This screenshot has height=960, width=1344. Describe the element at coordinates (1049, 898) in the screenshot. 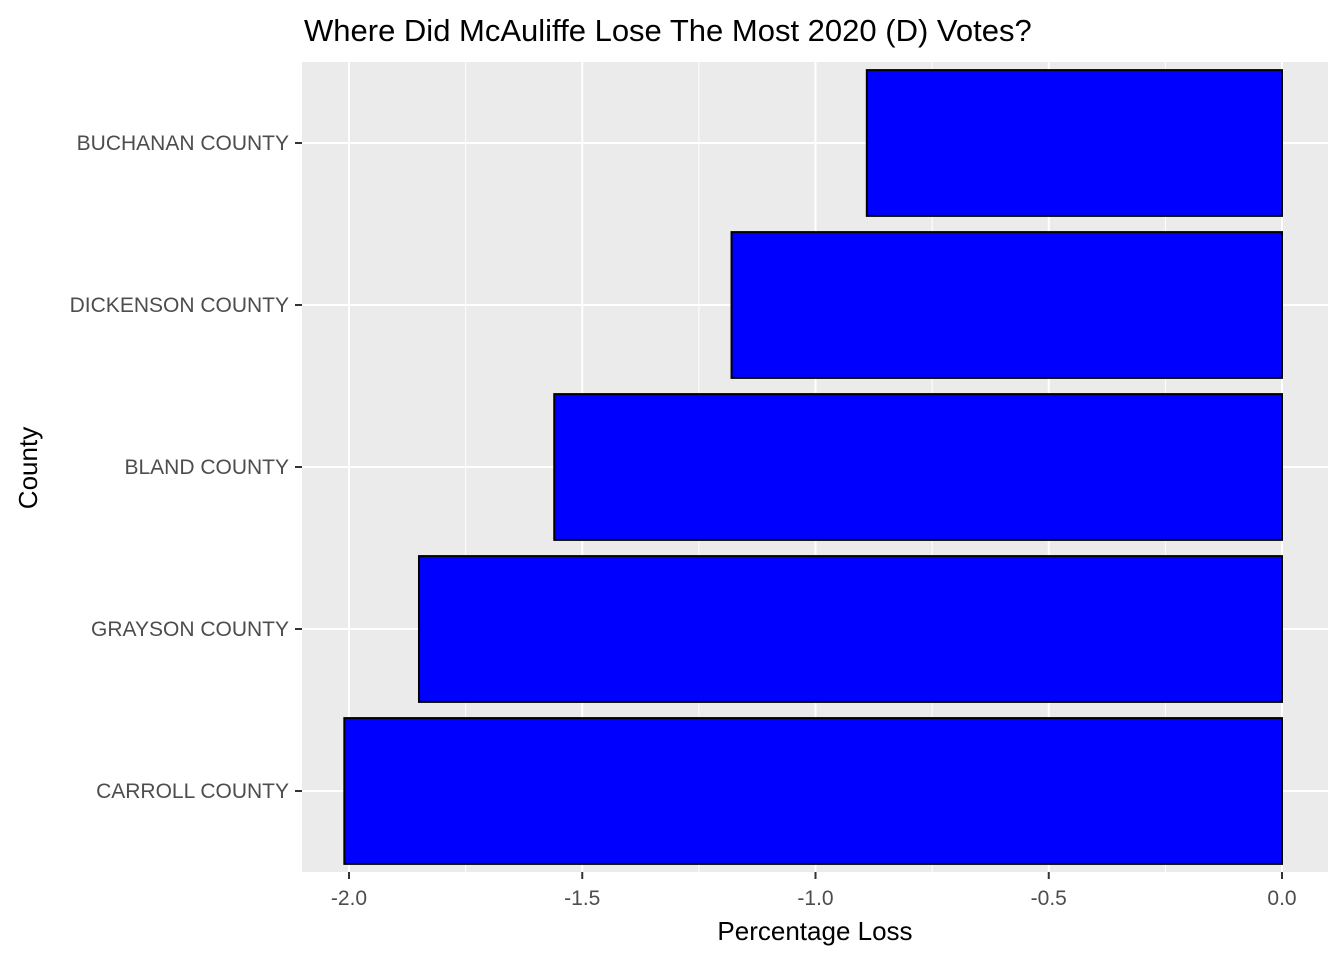

I see `x-tick-label: -0.5` at that location.